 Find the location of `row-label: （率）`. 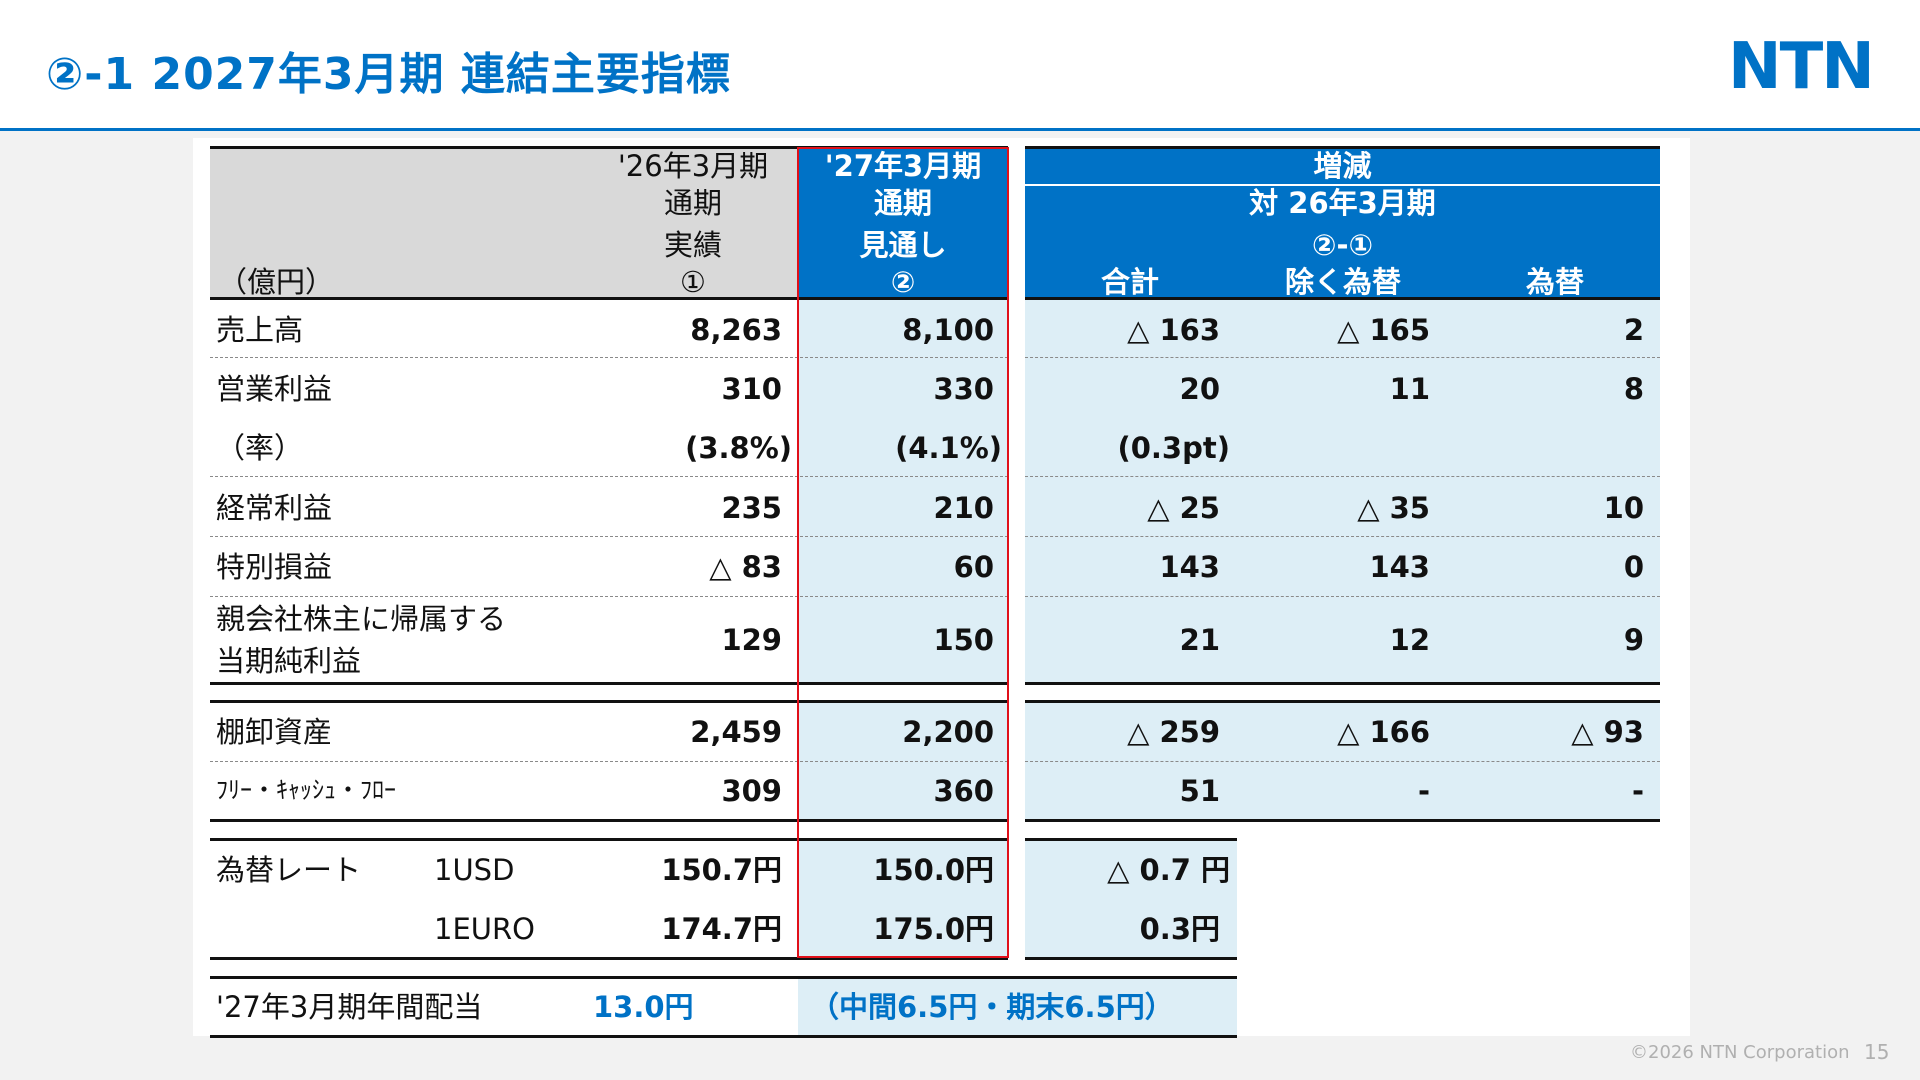

row-label: （率） is located at coordinates (260, 448).